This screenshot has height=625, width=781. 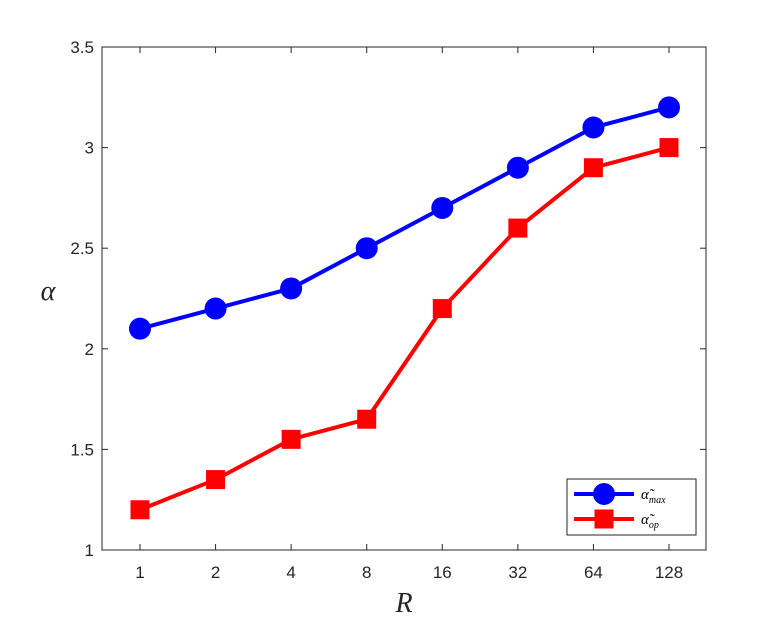 I want to click on y-tick-label: 1, so click(x=89, y=550).